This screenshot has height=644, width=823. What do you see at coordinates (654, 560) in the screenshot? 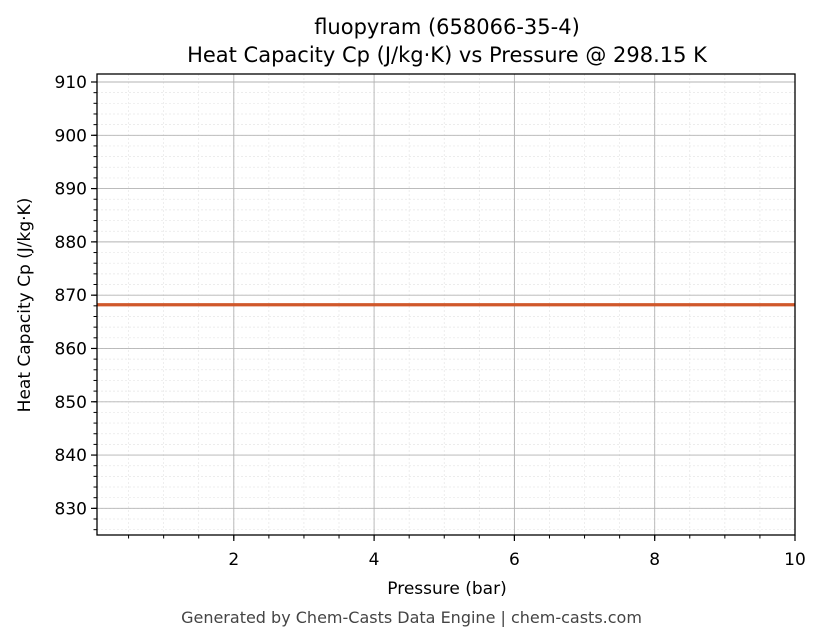
I see `x-tick-label: 8` at bounding box center [654, 560].